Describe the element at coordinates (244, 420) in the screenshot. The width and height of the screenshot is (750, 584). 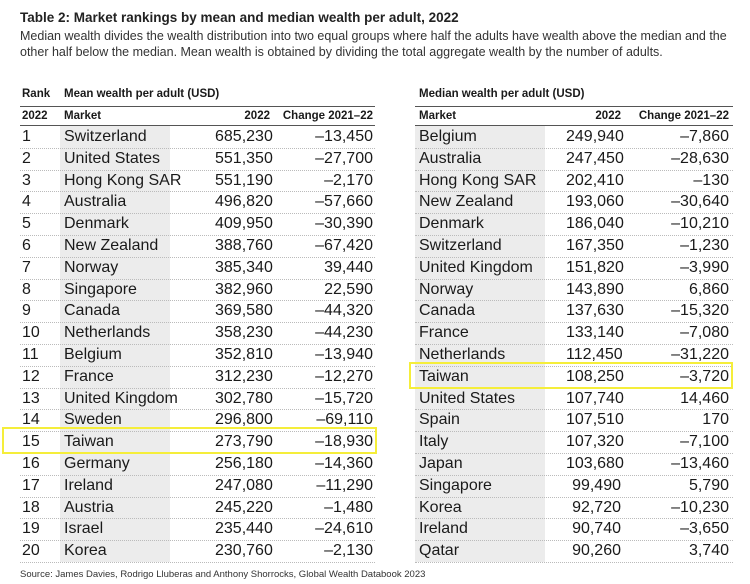
I see `left-value-cell: 296,800` at that location.